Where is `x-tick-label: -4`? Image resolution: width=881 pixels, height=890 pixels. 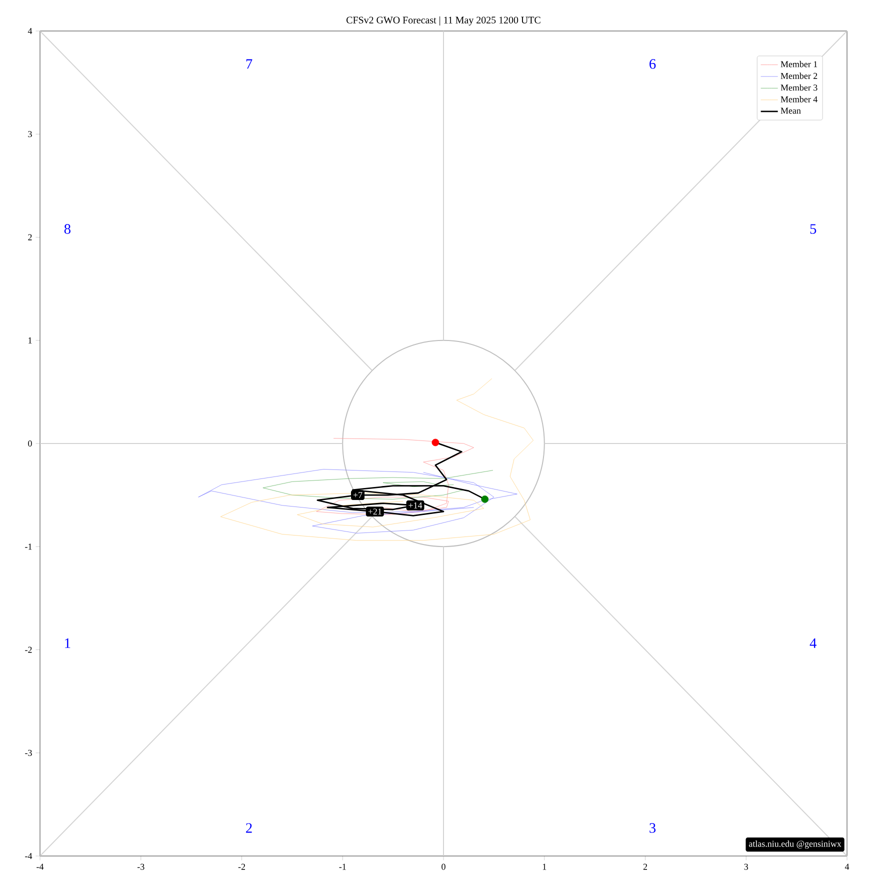
x-tick-label: -4 is located at coordinates (40, 867).